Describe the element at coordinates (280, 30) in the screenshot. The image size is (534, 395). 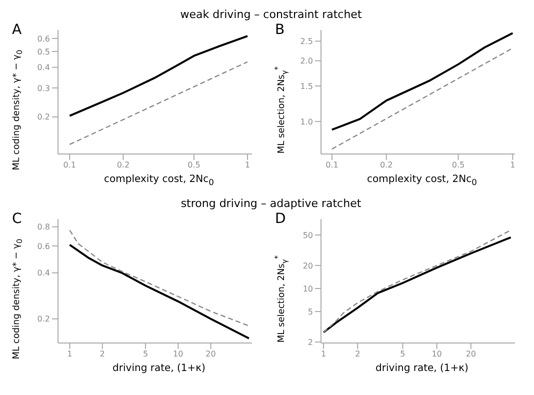
I see `text: B` at that location.